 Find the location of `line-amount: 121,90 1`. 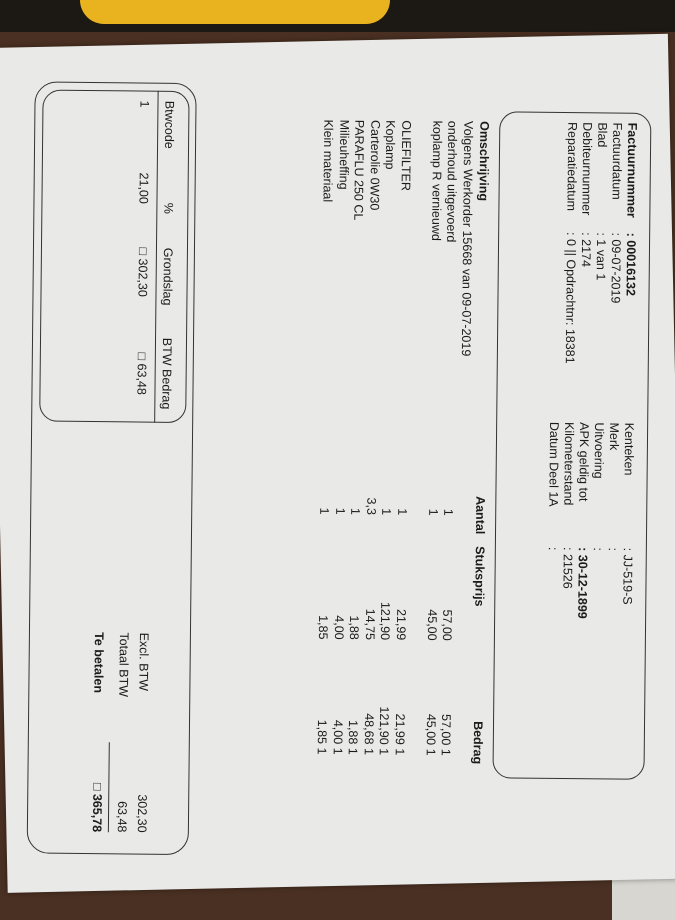

line-amount: 121,90 1 is located at coordinates (384, 715).